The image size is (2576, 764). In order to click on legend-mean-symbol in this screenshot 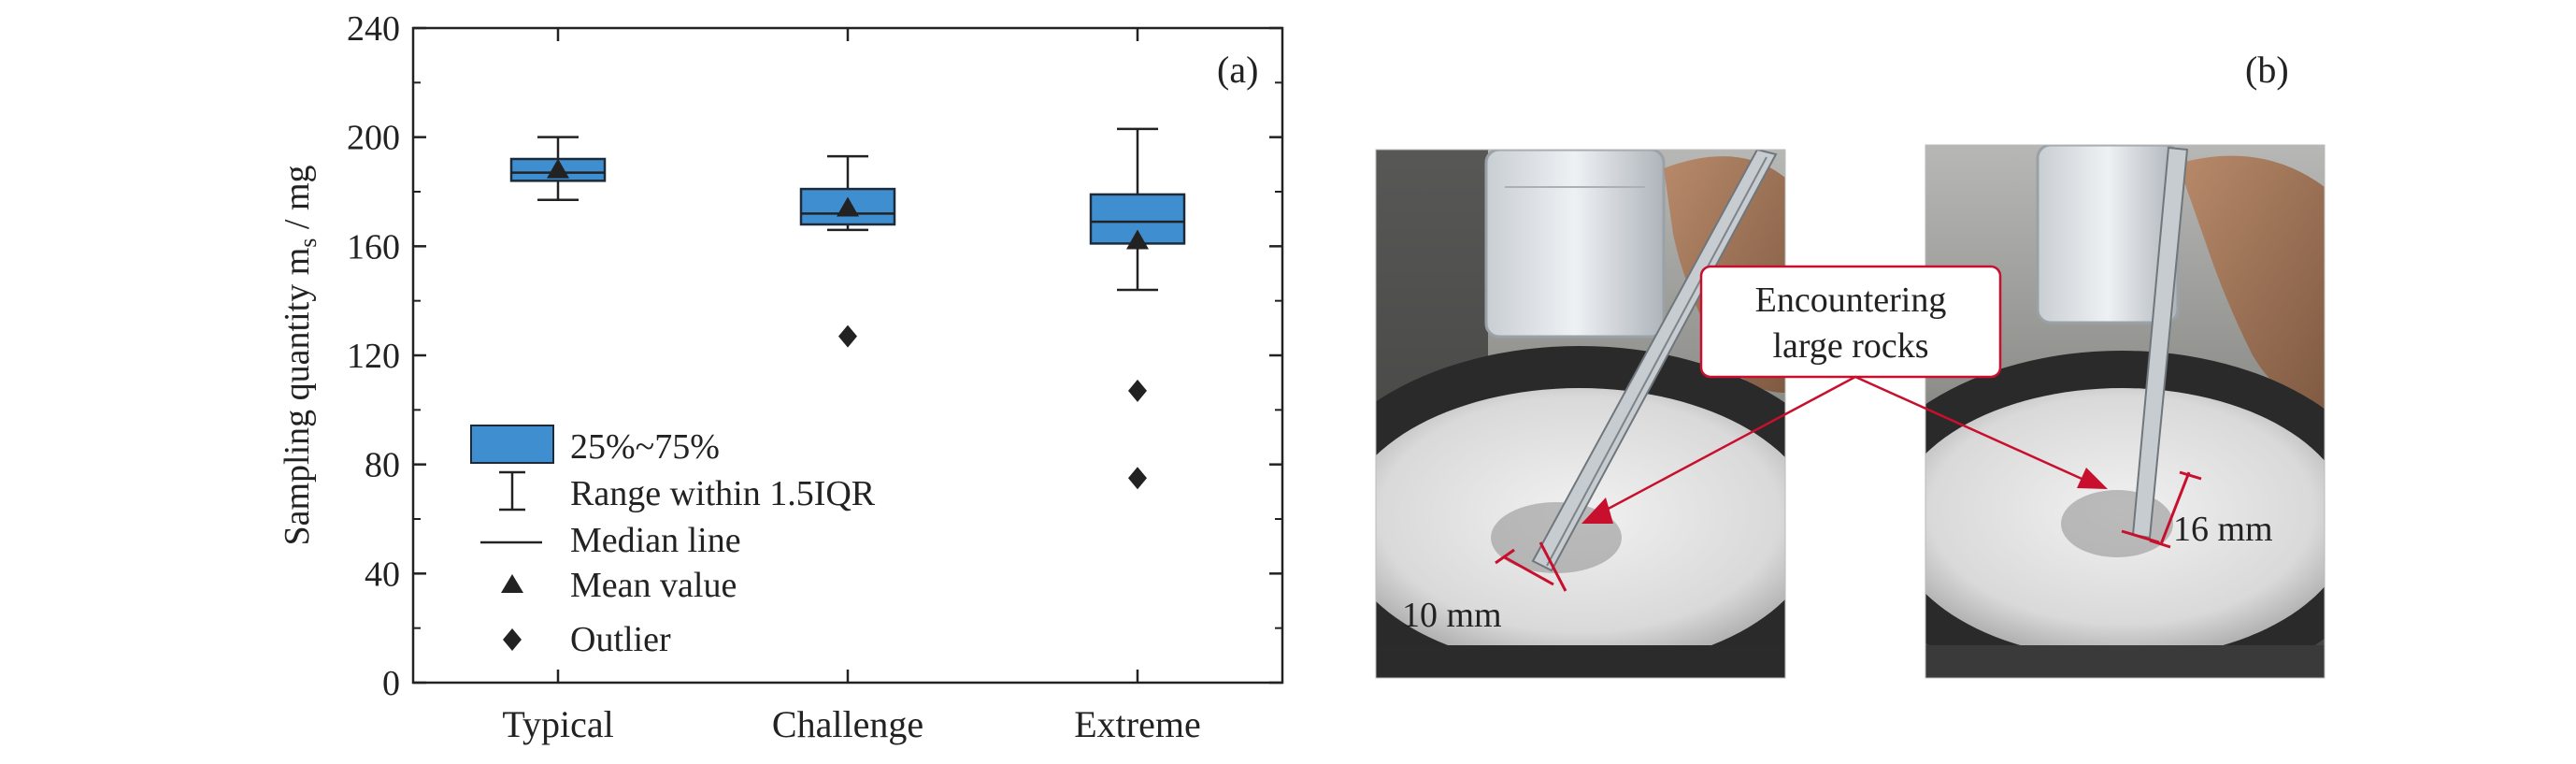, I will do `click(512, 583)`.